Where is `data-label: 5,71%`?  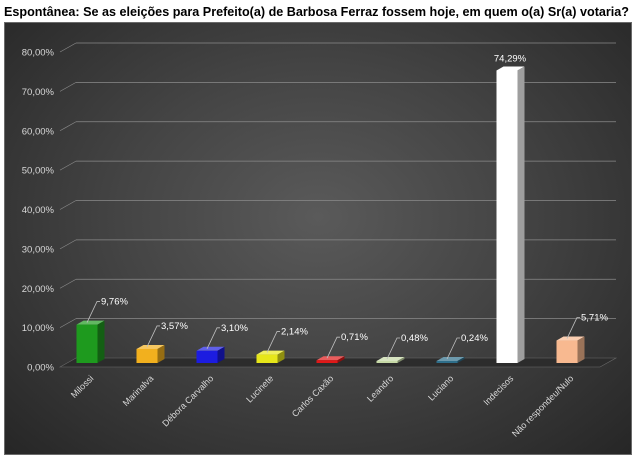
data-label: 5,71% is located at coordinates (594, 318).